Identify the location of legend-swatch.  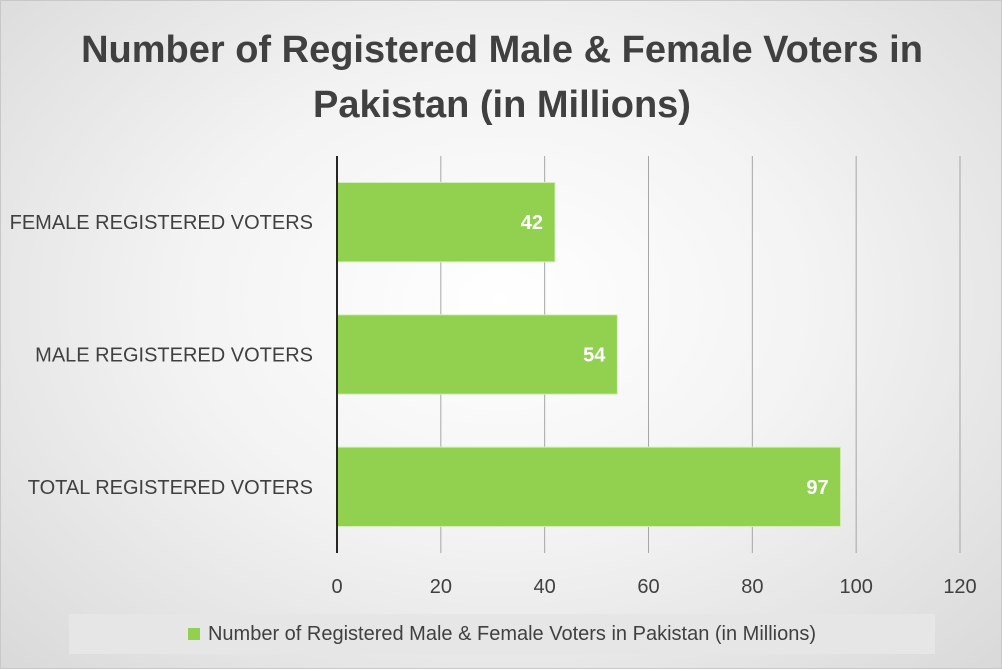
(193, 634).